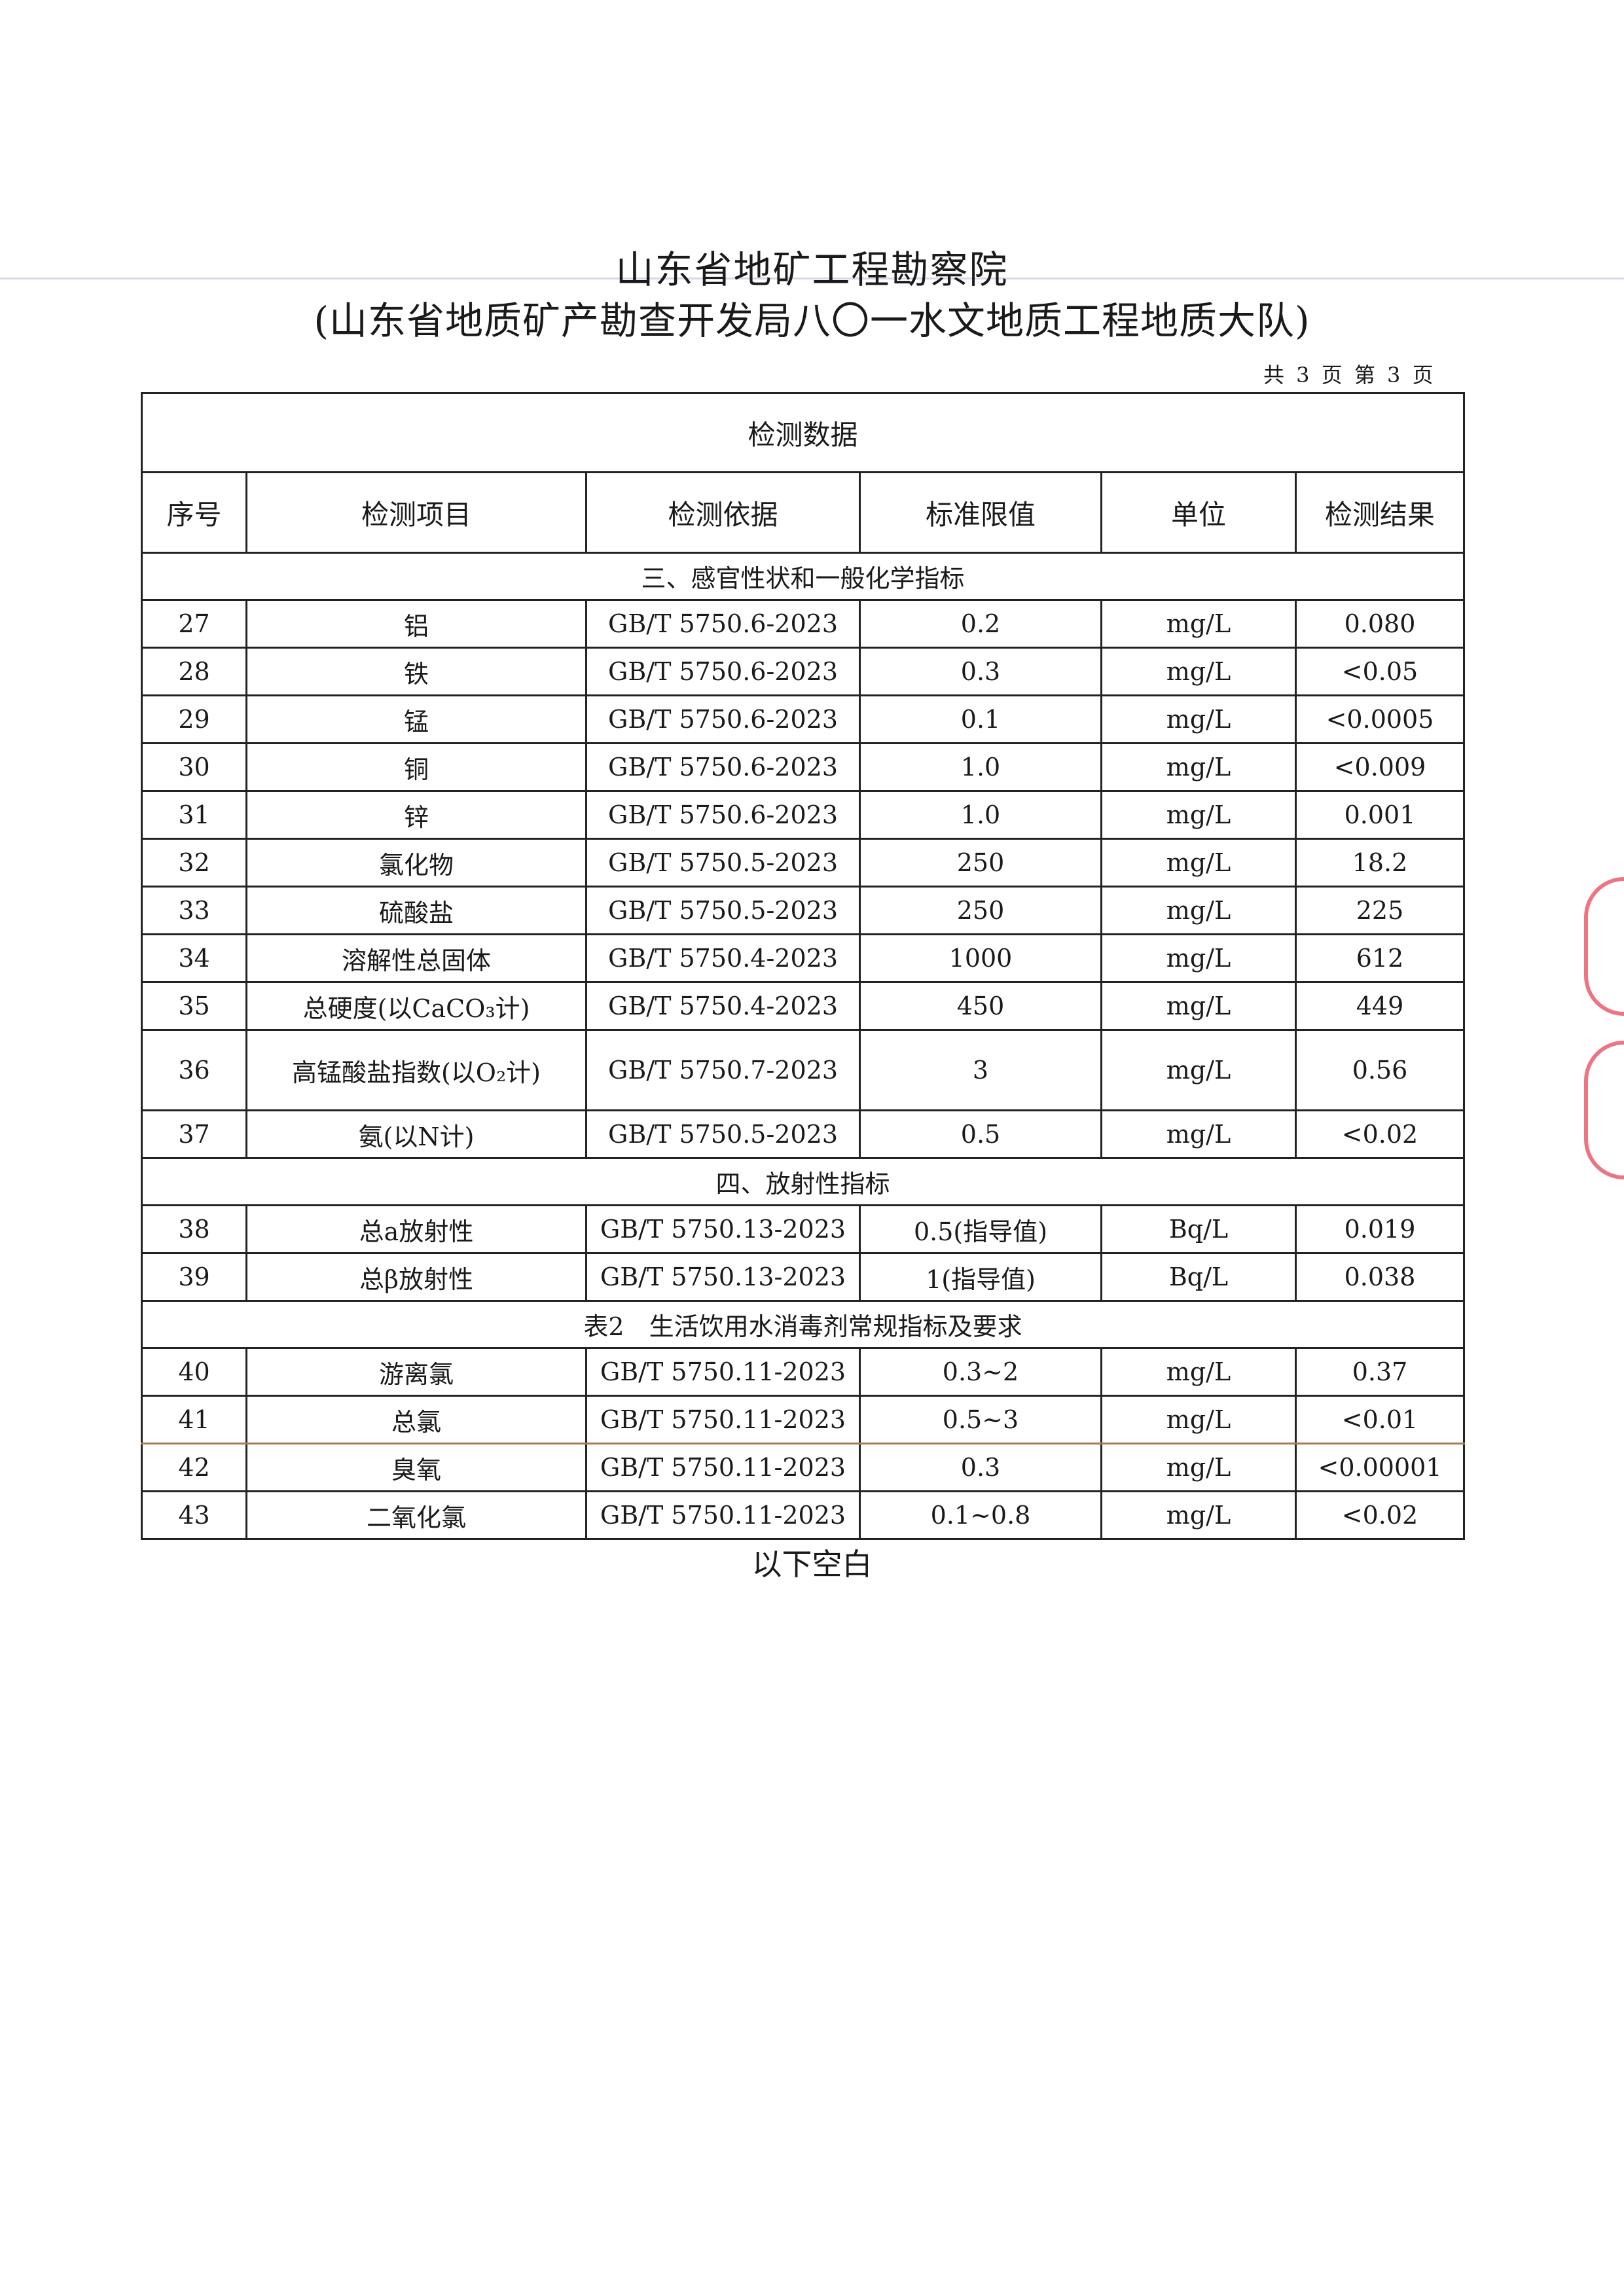  Describe the element at coordinates (416, 1006) in the screenshot. I see `test-item: 总硬度(以CaCO₃计)` at that location.